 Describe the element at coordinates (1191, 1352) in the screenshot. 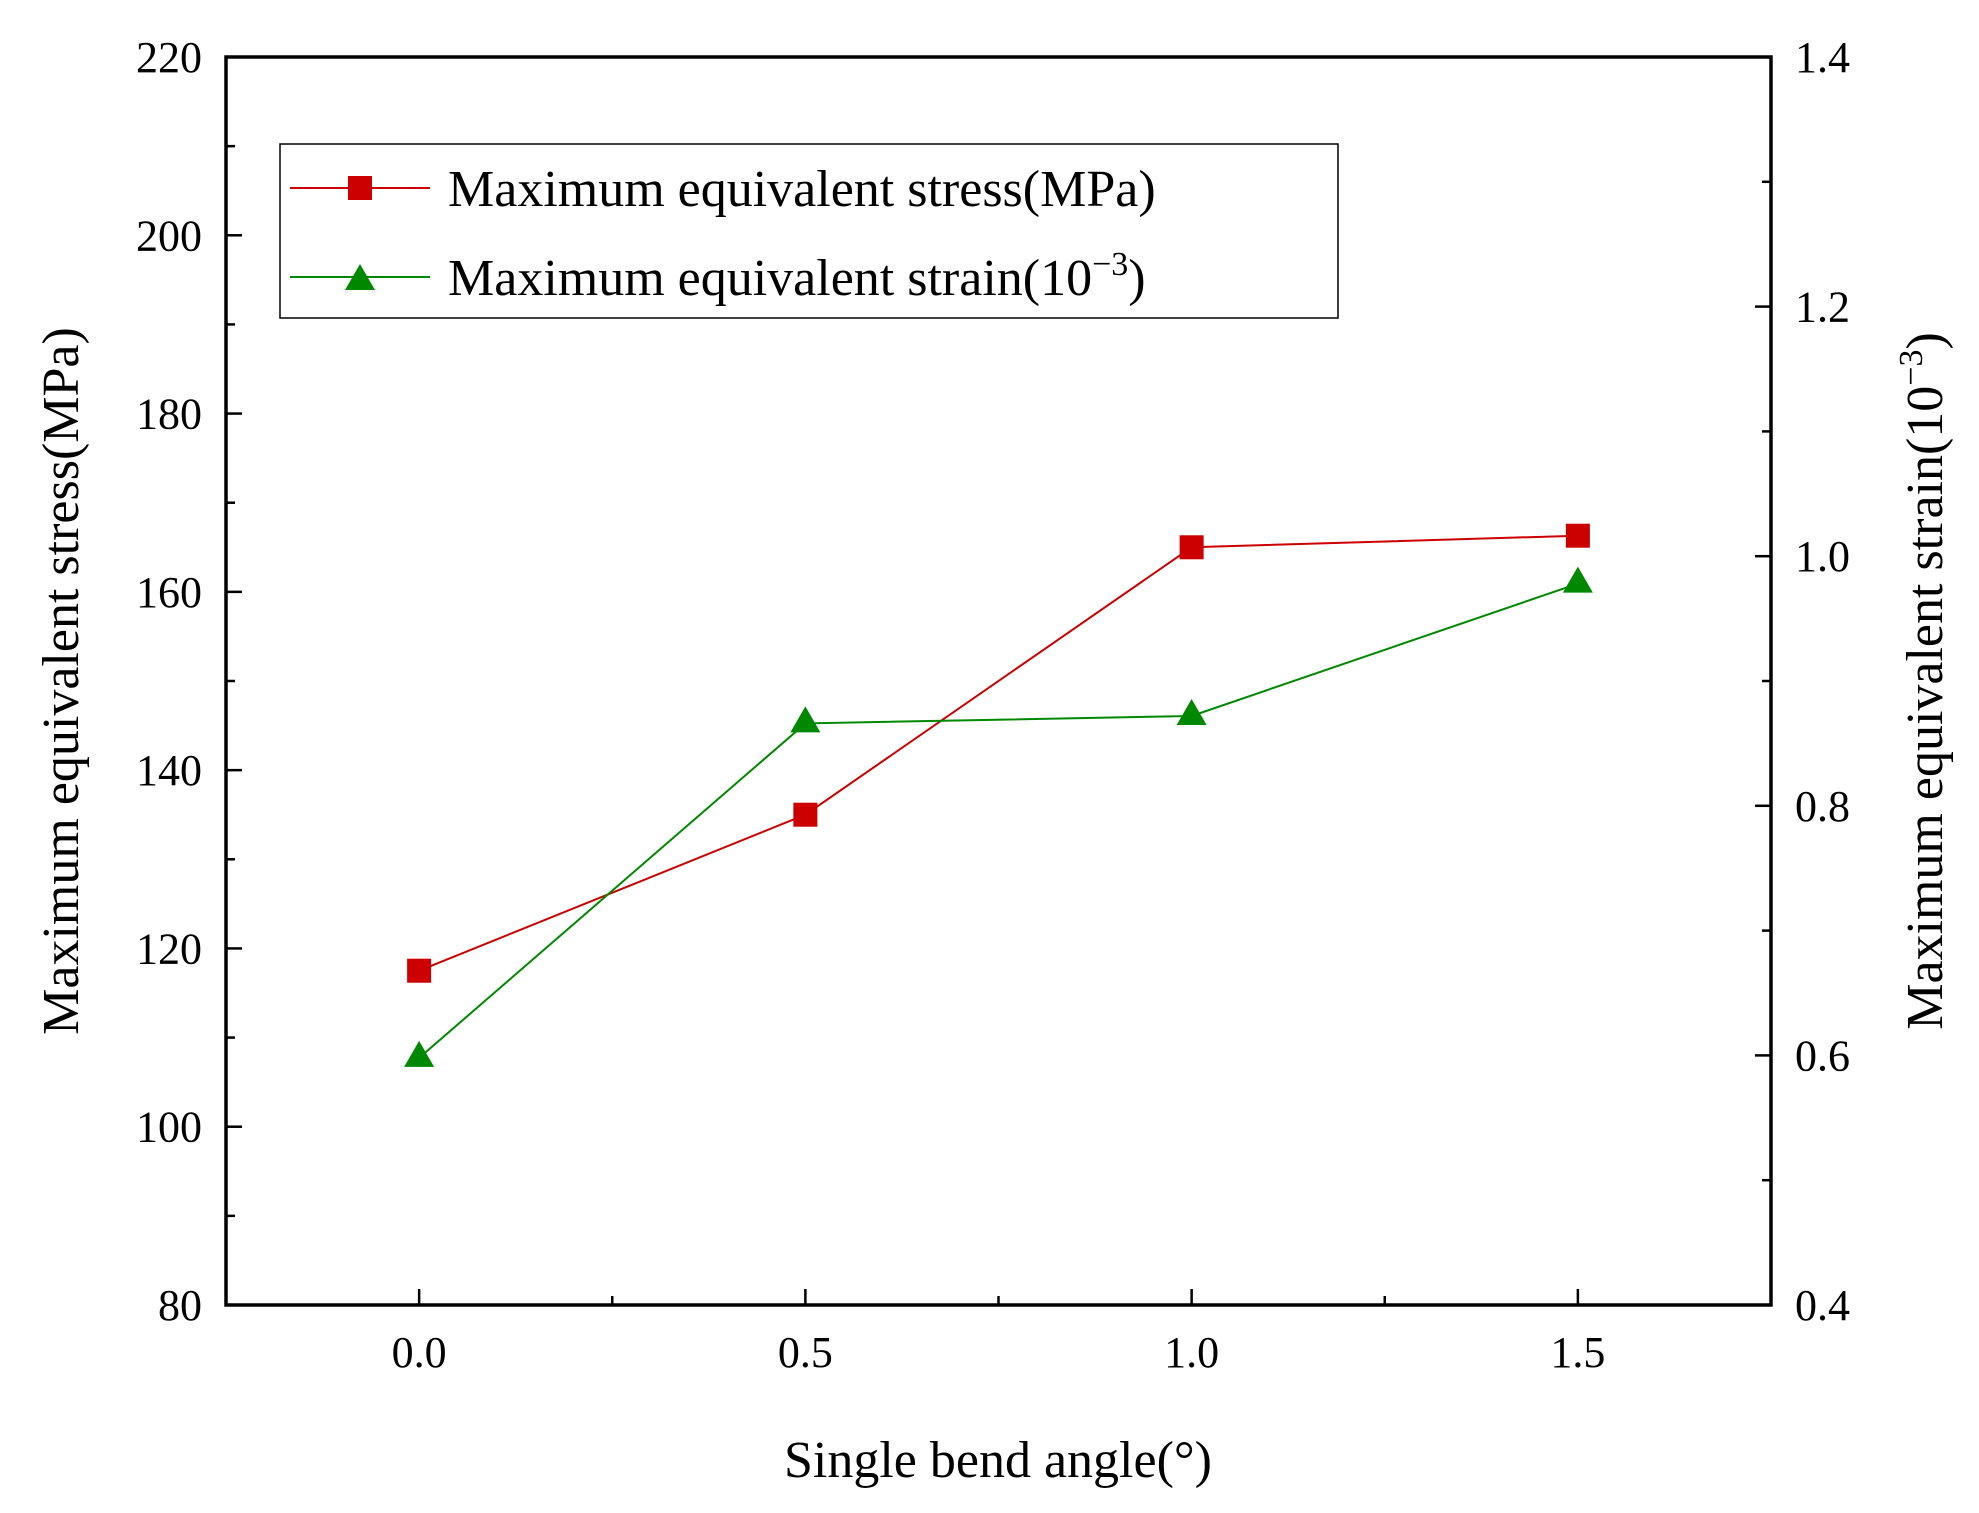

I see `x-tick-label: 1.0` at that location.